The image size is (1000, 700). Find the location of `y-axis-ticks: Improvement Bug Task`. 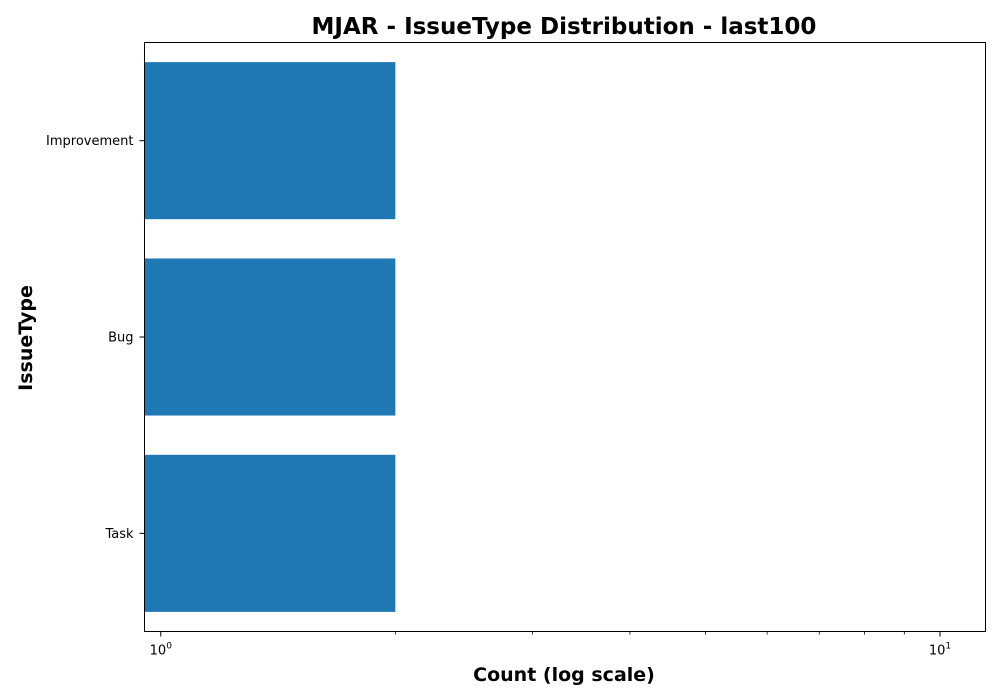

y-axis-ticks: Improvement Bug Task is located at coordinates (95, 338).